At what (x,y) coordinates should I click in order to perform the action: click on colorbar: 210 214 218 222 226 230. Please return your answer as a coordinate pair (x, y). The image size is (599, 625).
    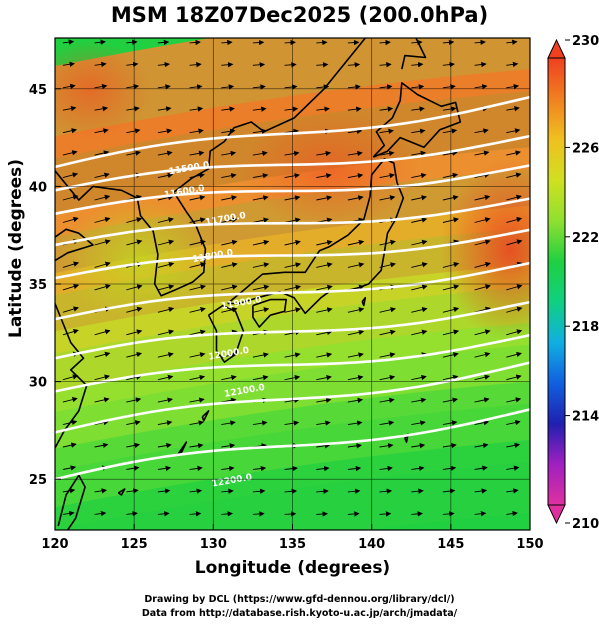
    Looking at the image, I should click on (573, 283).